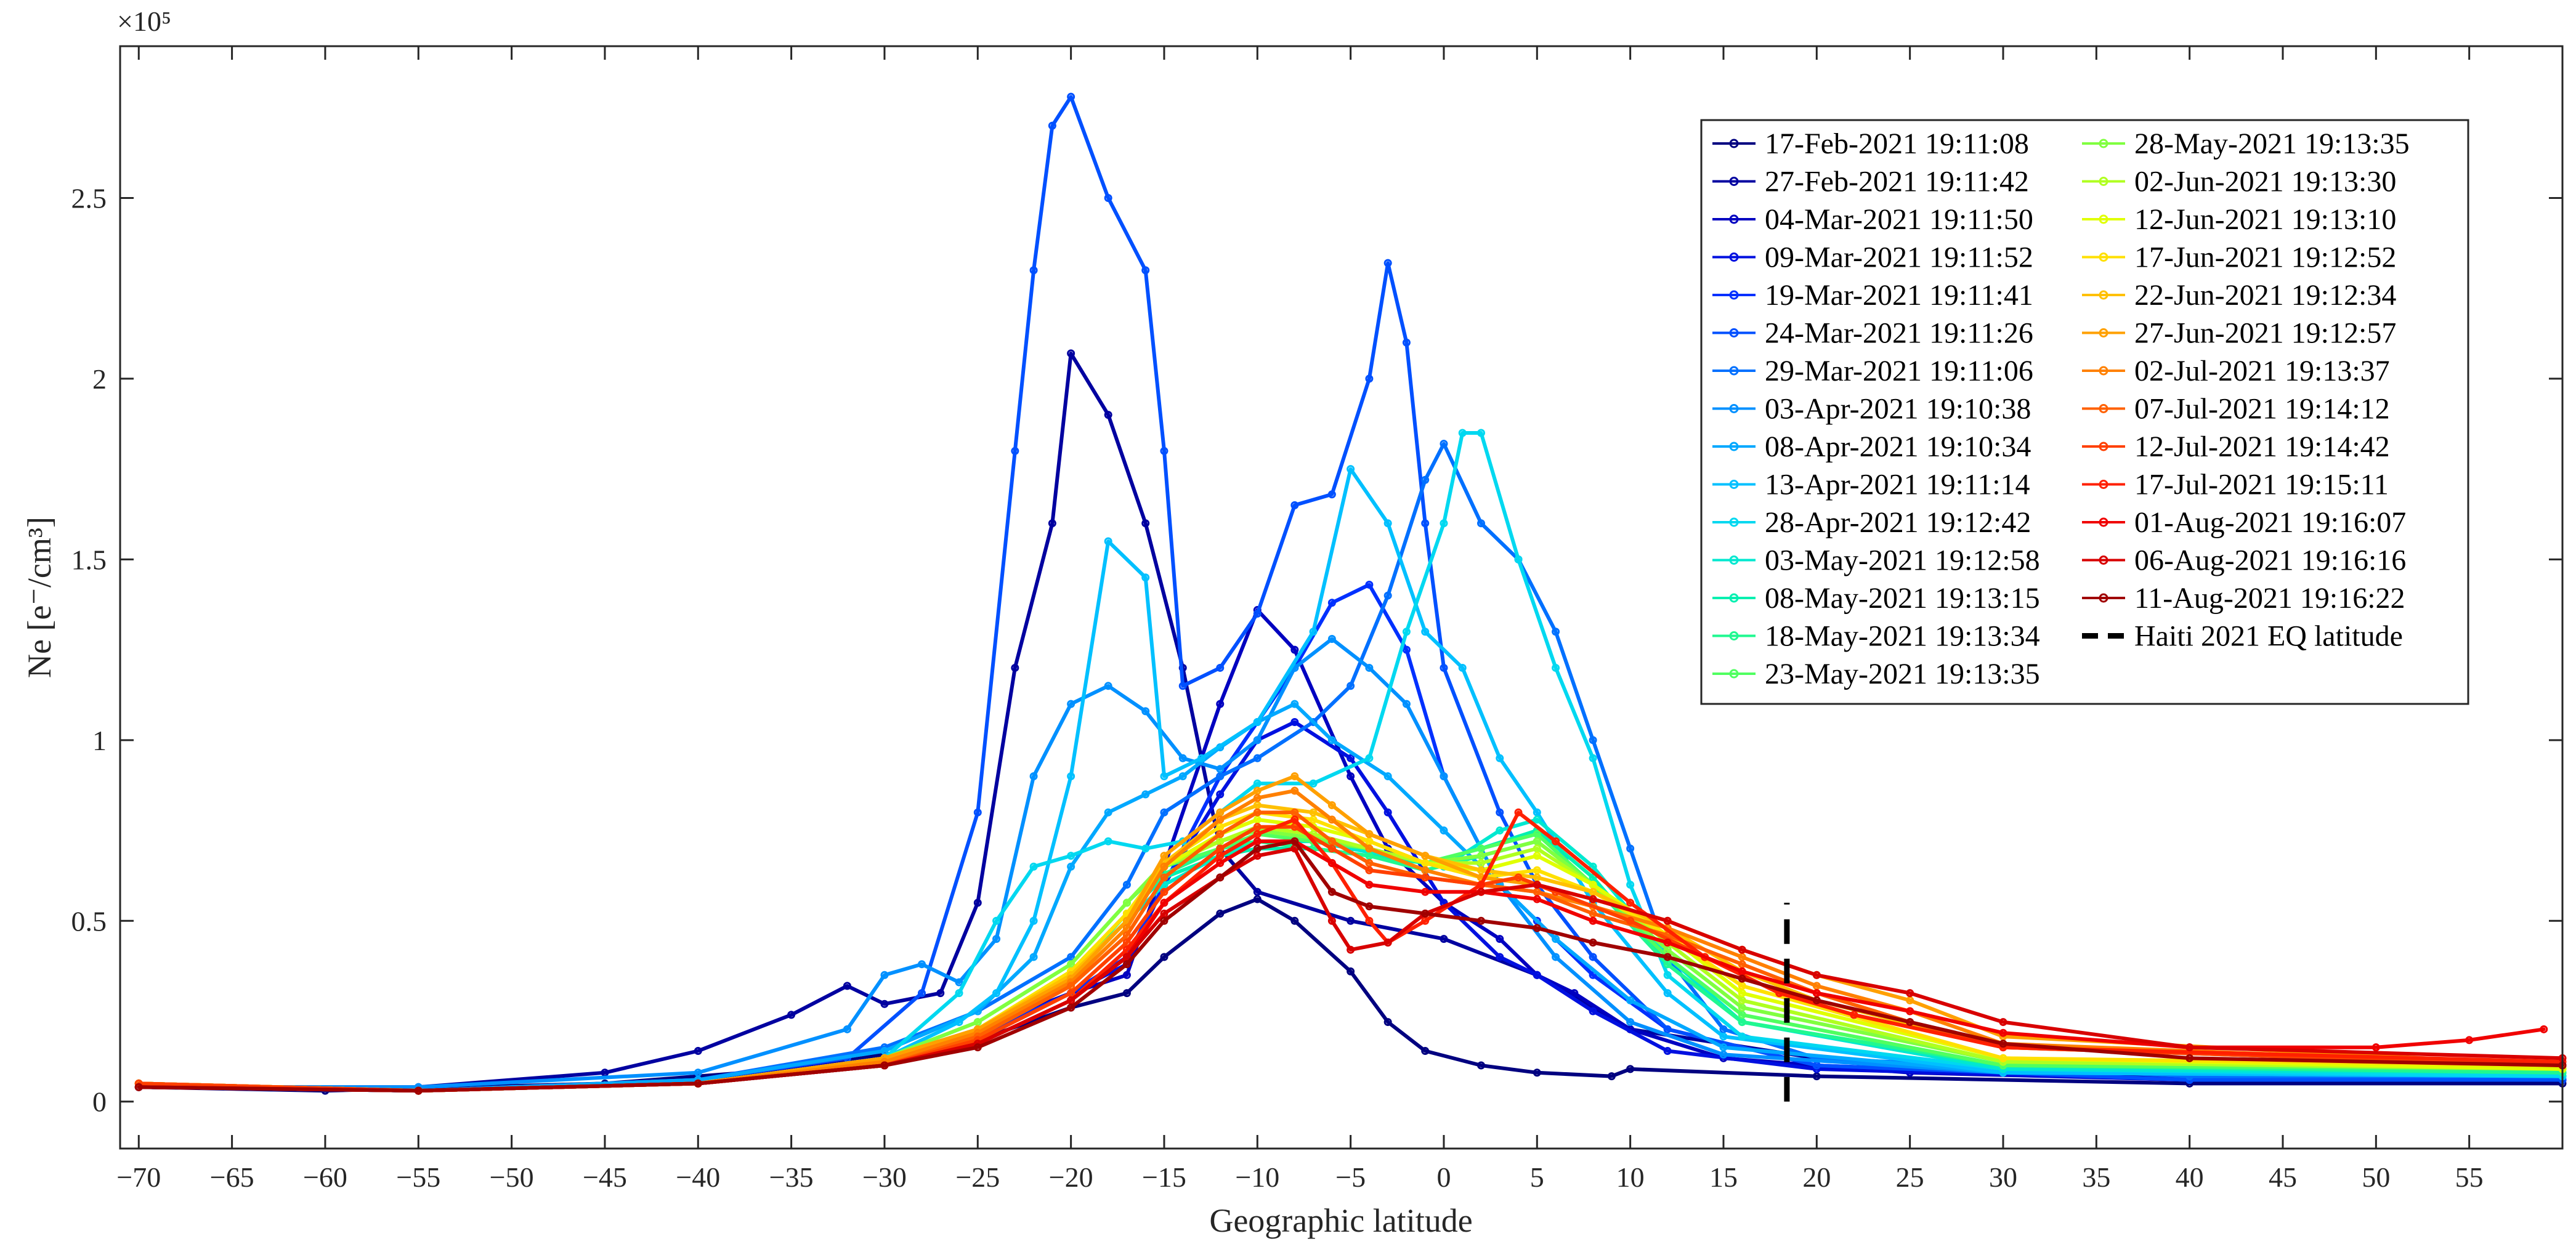 Image resolution: width=2576 pixels, height=1252 pixels. What do you see at coordinates (1910, 1177) in the screenshot?
I see `x-tick-label: 25` at bounding box center [1910, 1177].